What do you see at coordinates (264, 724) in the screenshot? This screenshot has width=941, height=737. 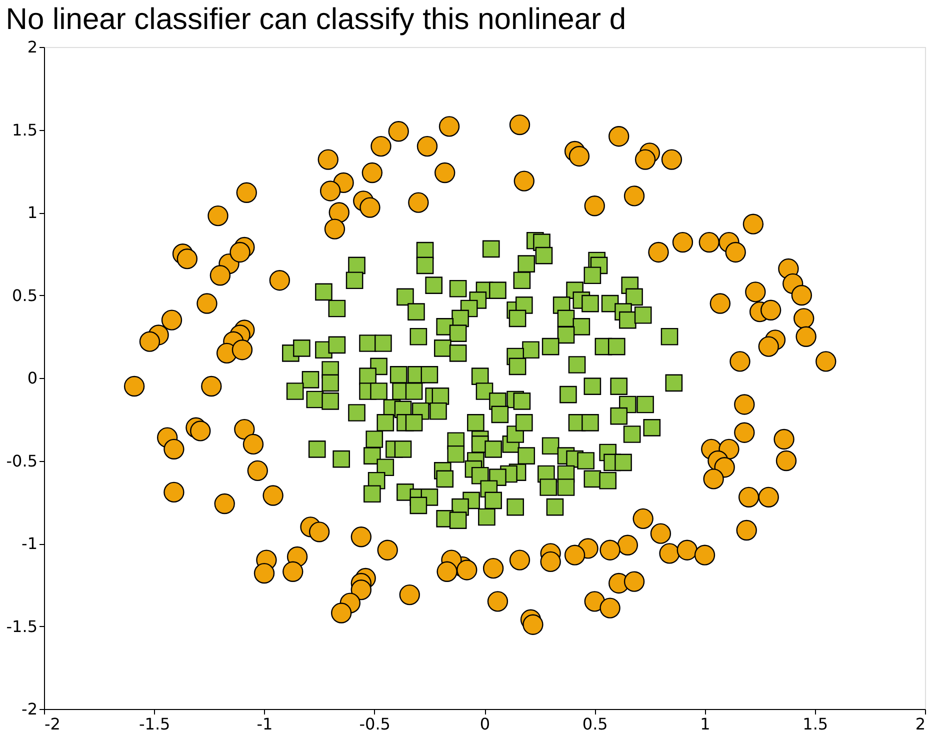 I see `x-tick-label: -1` at bounding box center [264, 724].